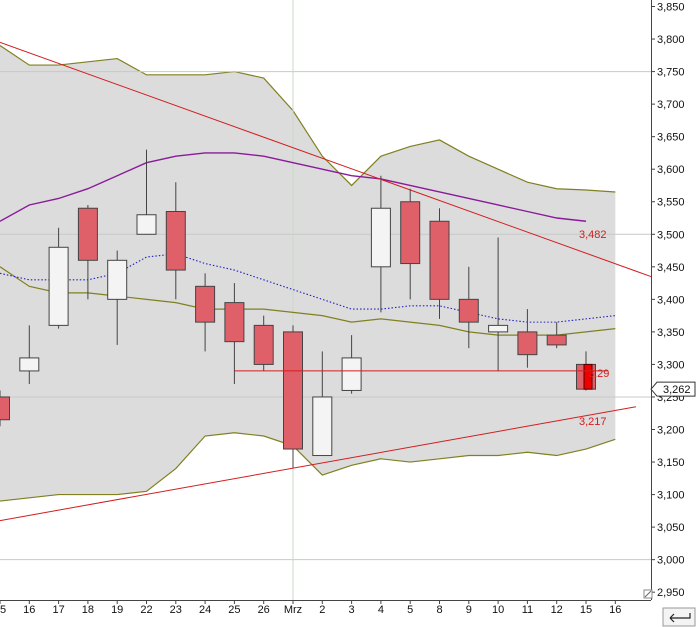 This screenshot has width=697, height=627. Describe the element at coordinates (671, 73) in the screenshot. I see `y-tick-label: 3,750` at that location.